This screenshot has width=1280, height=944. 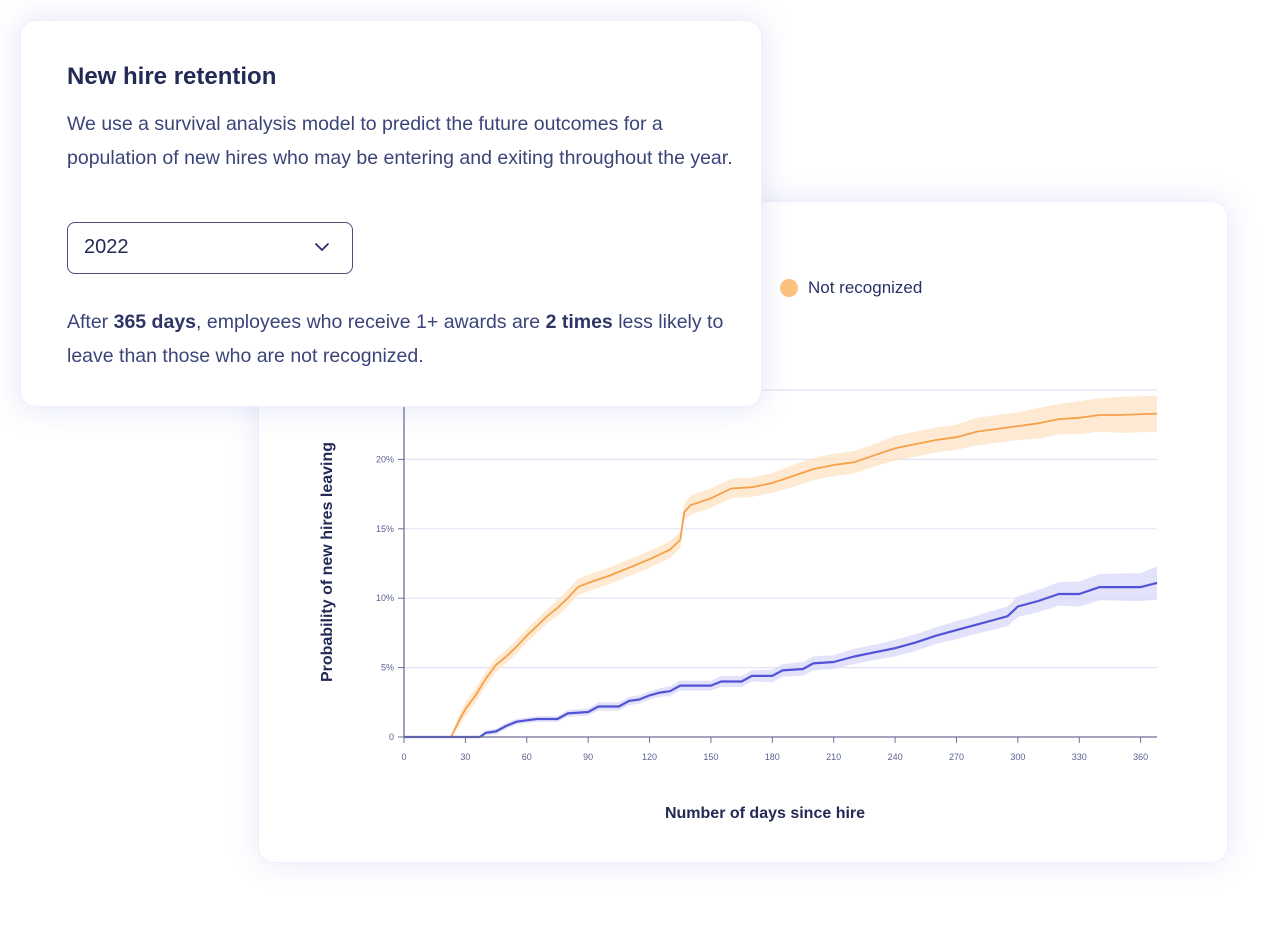 What do you see at coordinates (371, 322) in the screenshot?
I see `summary-part2: , employees who receive 1+ awards are` at bounding box center [371, 322].